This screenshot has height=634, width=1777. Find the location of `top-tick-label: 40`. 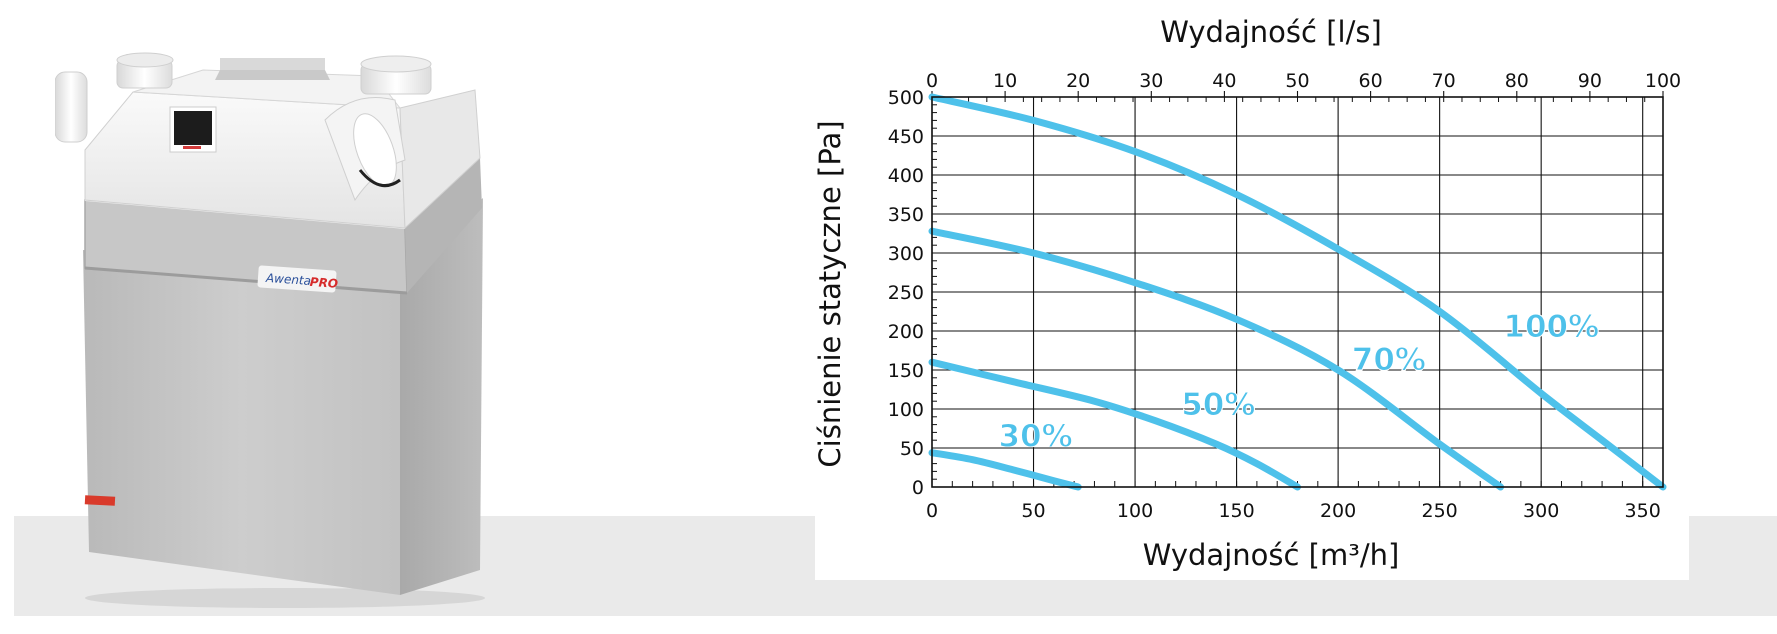

top-tick-label: 40 is located at coordinates (1224, 81).